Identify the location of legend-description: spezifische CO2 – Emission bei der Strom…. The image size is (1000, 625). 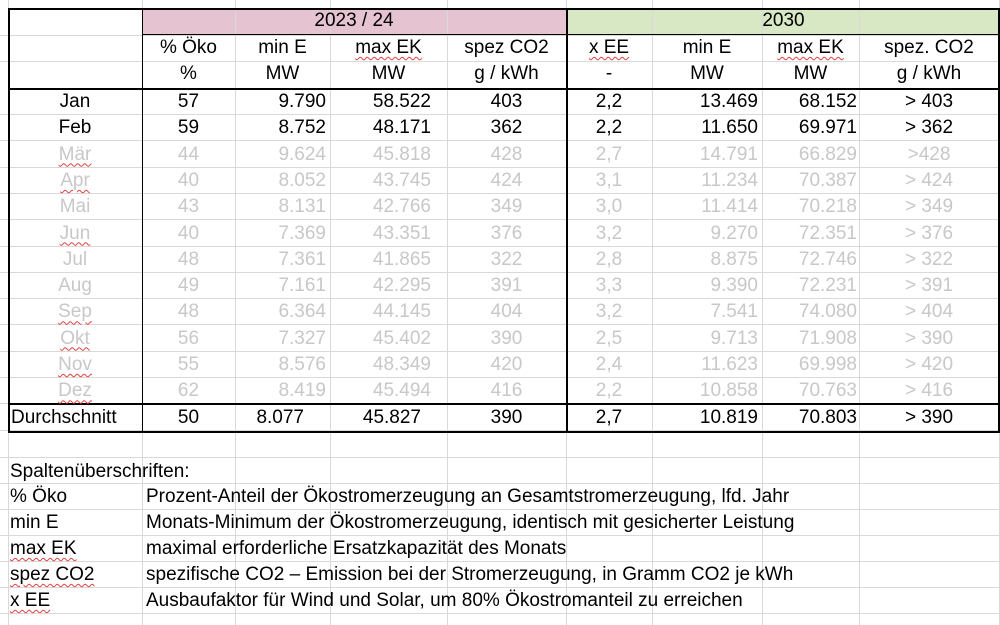
(470, 574).